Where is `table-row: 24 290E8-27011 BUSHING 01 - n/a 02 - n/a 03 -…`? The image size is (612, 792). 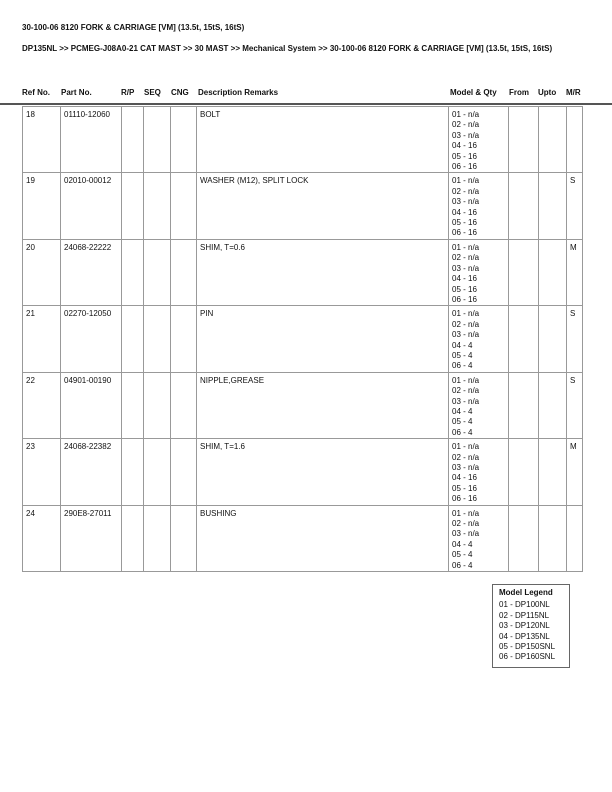 table-row: 24 290E8-27011 BUSHING 01 - n/a 02 - n/a 03 -… is located at coordinates (302, 538).